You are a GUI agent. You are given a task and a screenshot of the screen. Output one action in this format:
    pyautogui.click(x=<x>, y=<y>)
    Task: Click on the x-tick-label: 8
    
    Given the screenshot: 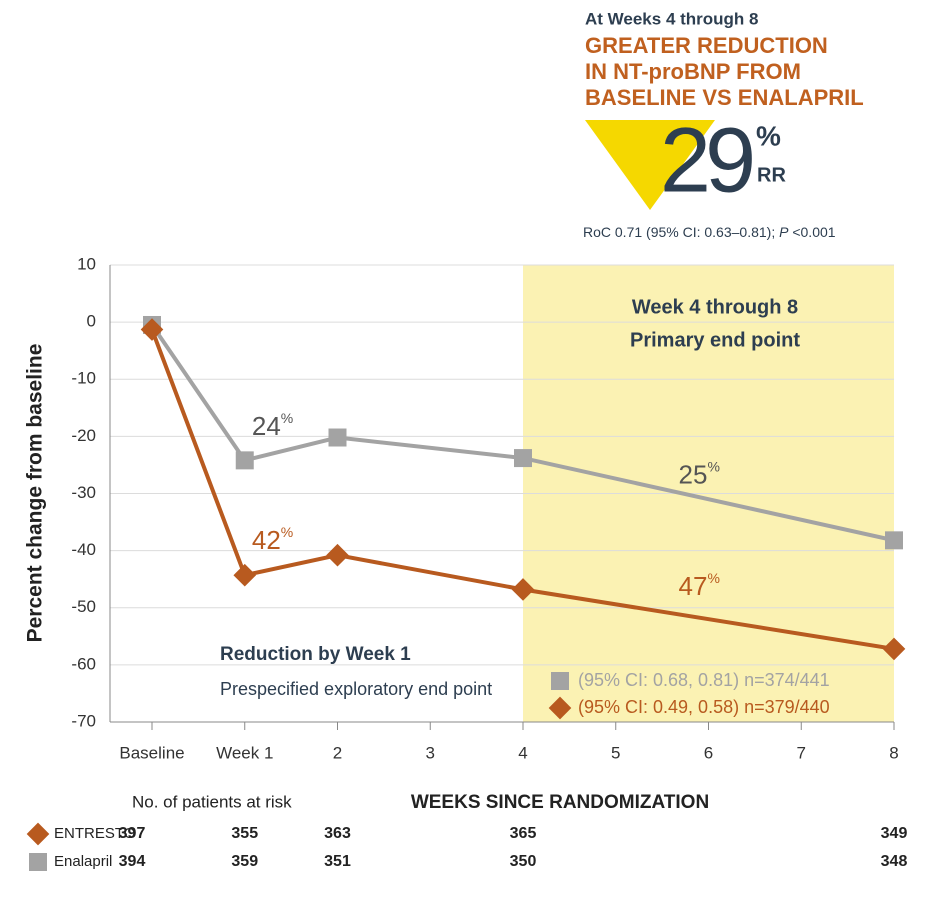 What is the action you would take?
    pyautogui.click(x=893, y=752)
    